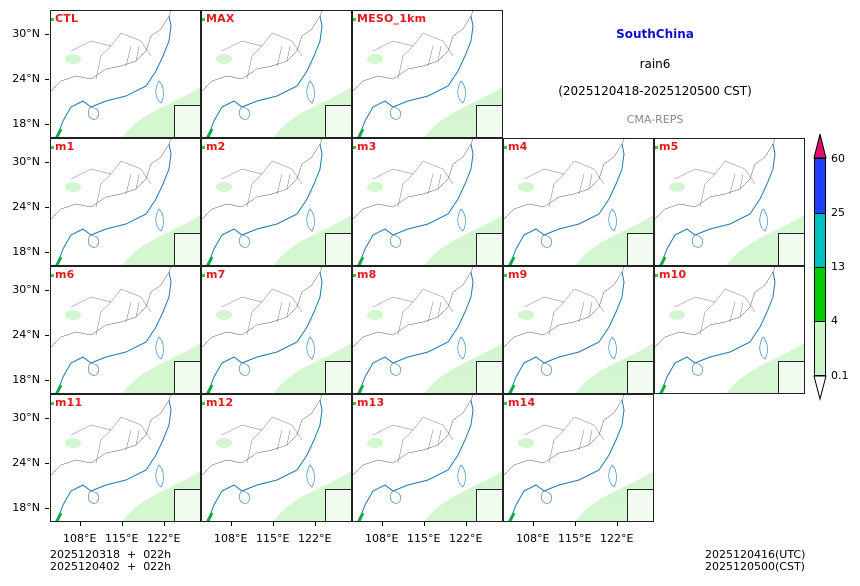  I want to click on panel-label: MESO_1km, so click(390, 18).